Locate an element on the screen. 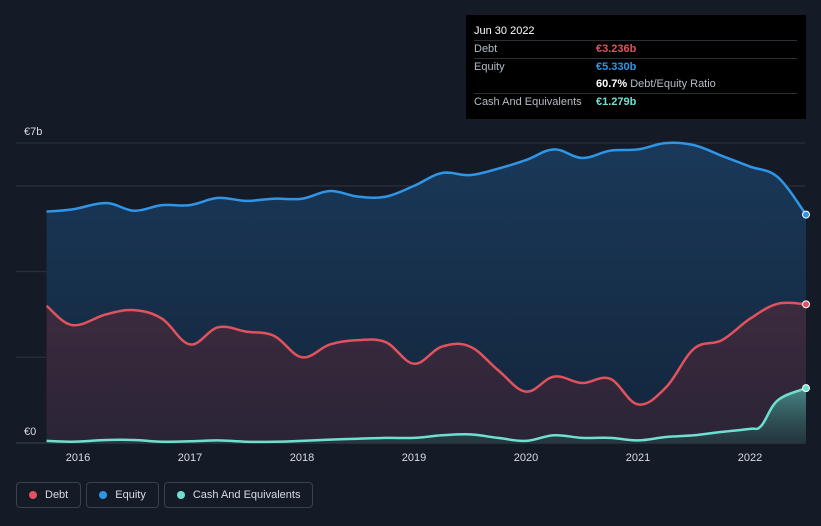  equity-dot-icon is located at coordinates (103, 495).